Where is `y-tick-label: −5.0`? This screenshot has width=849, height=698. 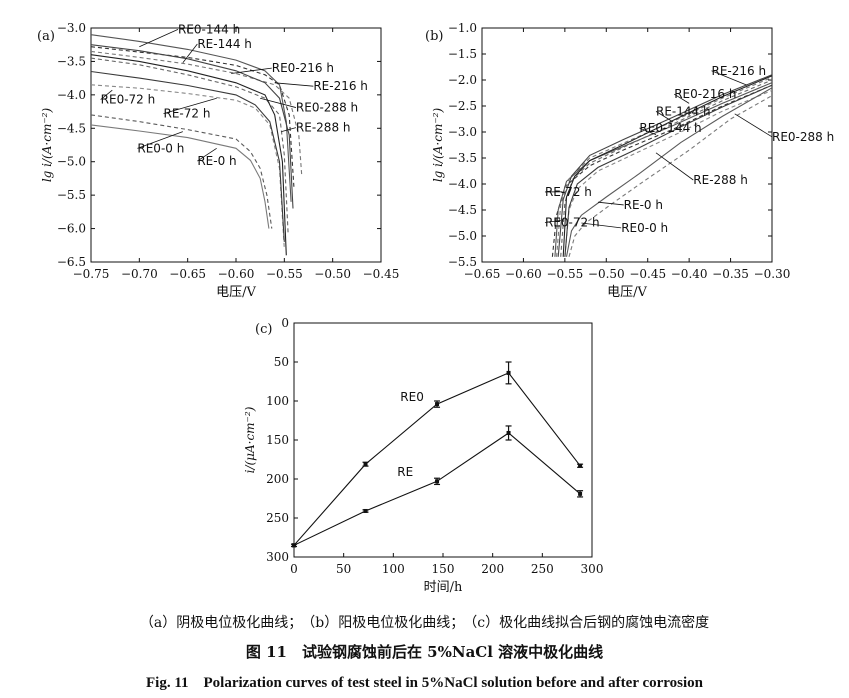 y-tick-label: −5.0 is located at coordinates (462, 236).